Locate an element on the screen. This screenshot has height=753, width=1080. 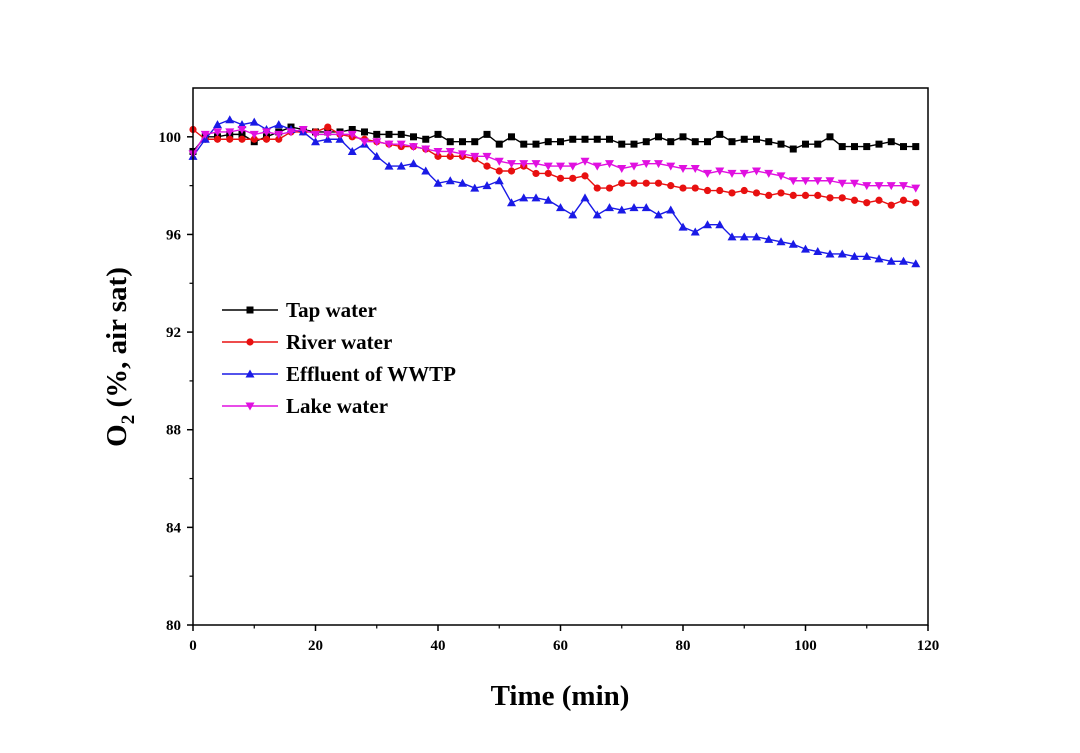
legend-item-river-water: River water is located at coordinates (307, 342).